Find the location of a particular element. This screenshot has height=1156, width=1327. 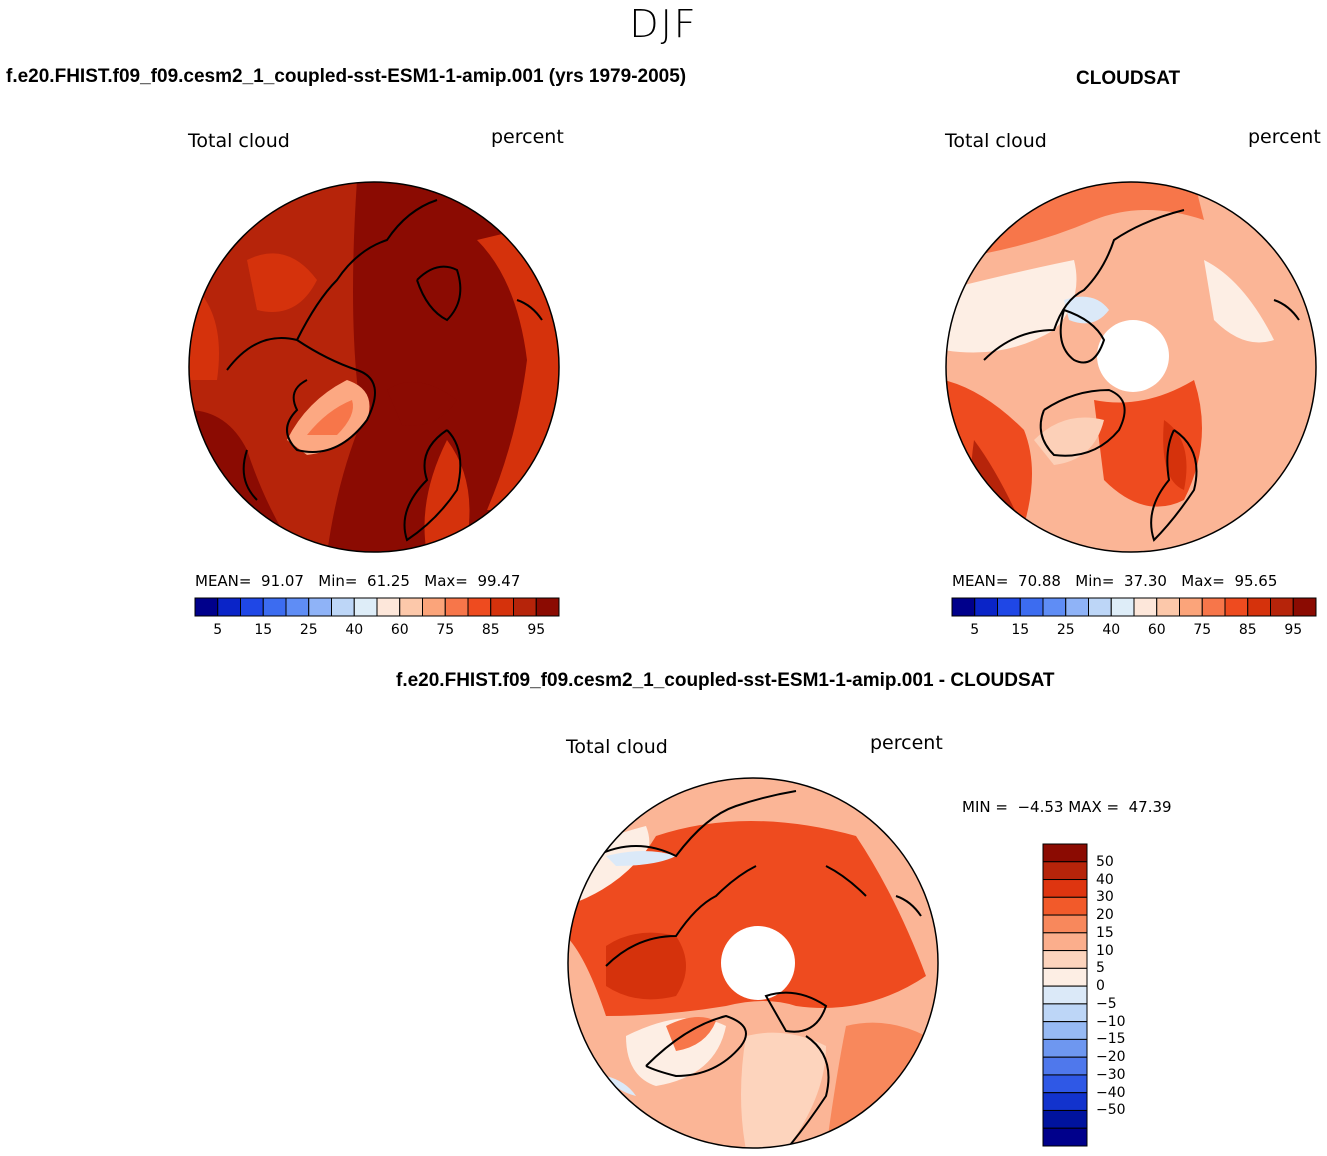

diff-polar-map is located at coordinates (753, 963).